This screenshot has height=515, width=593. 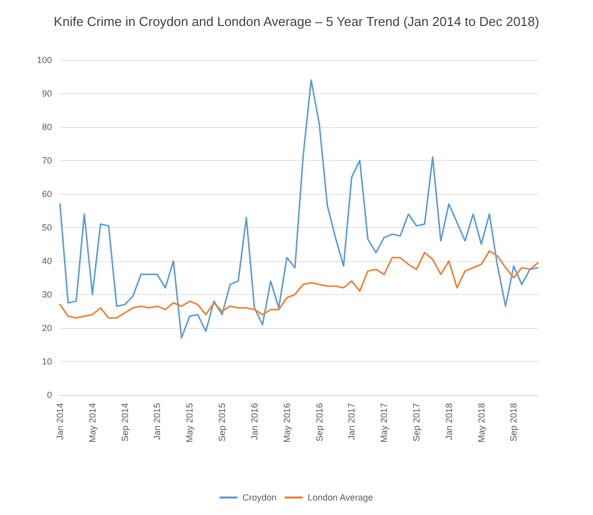 I want to click on legend-label: Croydon, so click(x=259, y=497).